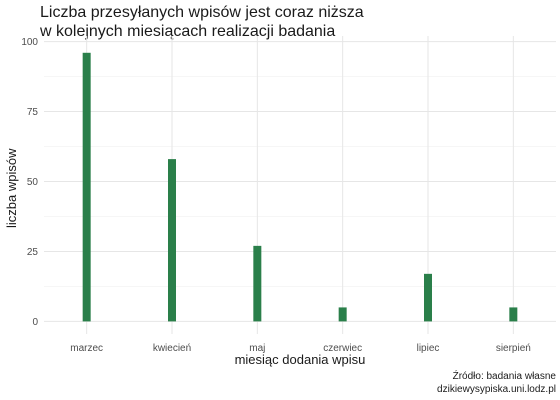 This screenshot has height=400, width=560. What do you see at coordinates (33, 252) in the screenshot?
I see `y-tick-label: 25` at bounding box center [33, 252].